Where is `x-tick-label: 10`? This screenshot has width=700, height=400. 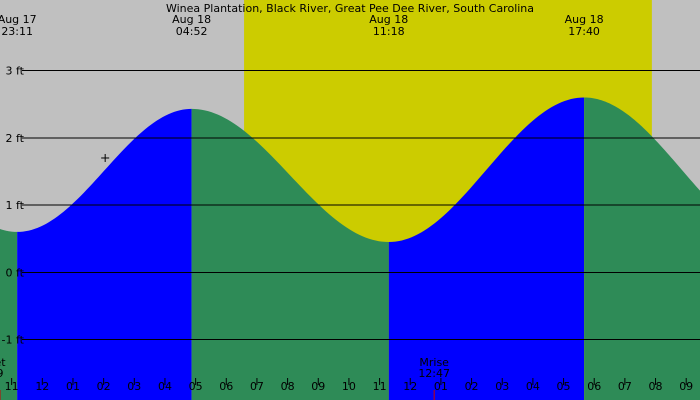
x-tick-label: 10 is located at coordinates (349, 386).